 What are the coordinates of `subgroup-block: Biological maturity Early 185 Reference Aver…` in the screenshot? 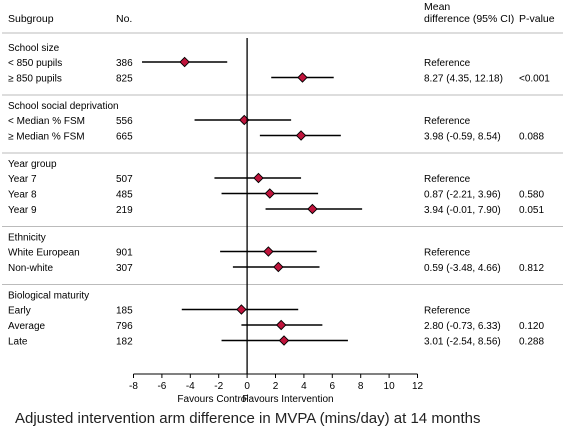 It's located at (276, 319).